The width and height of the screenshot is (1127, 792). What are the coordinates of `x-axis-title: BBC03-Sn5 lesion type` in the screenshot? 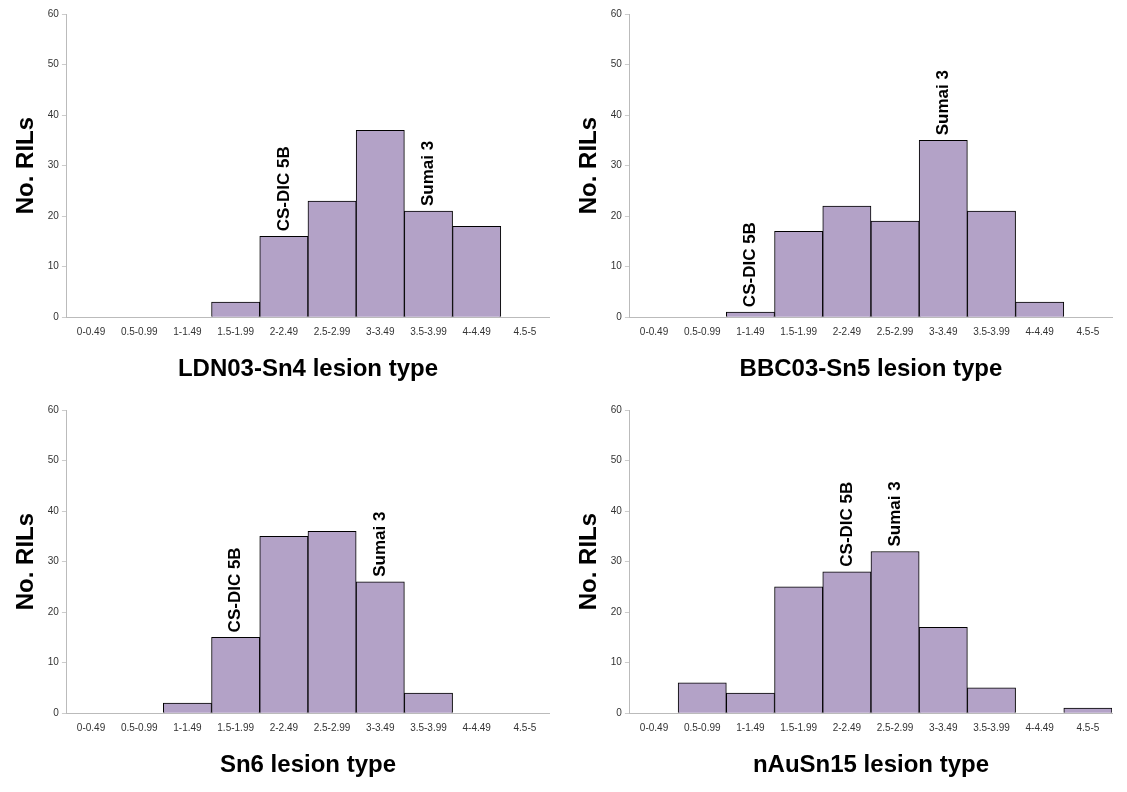 It's located at (871, 368).